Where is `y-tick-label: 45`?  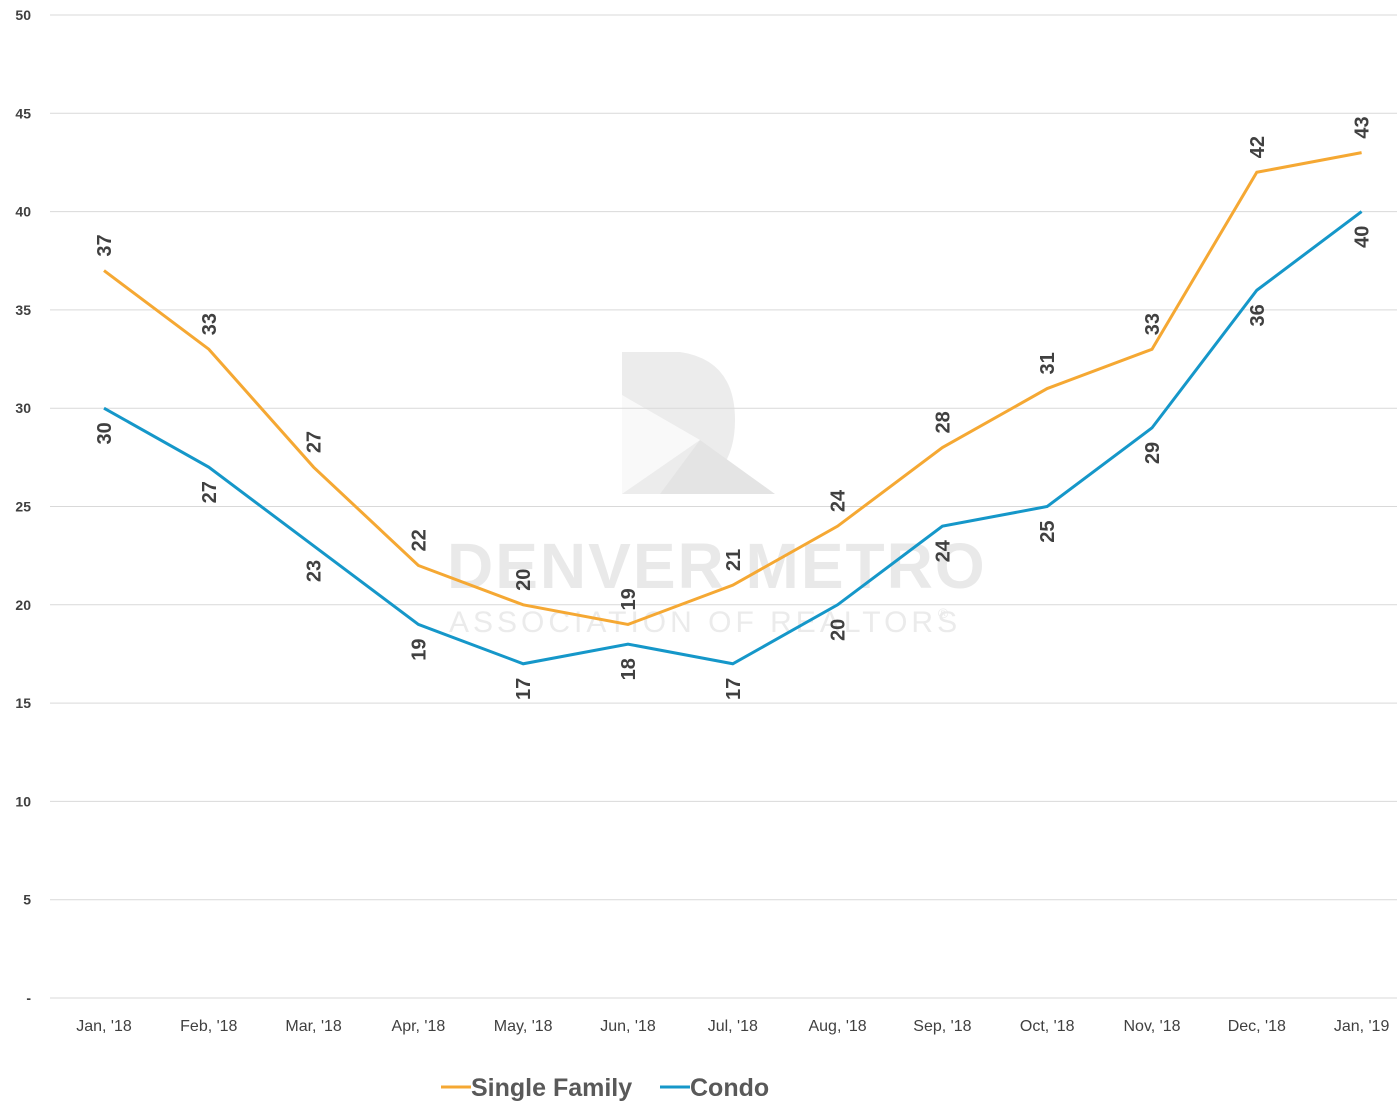 y-tick-label: 45 is located at coordinates (23, 113).